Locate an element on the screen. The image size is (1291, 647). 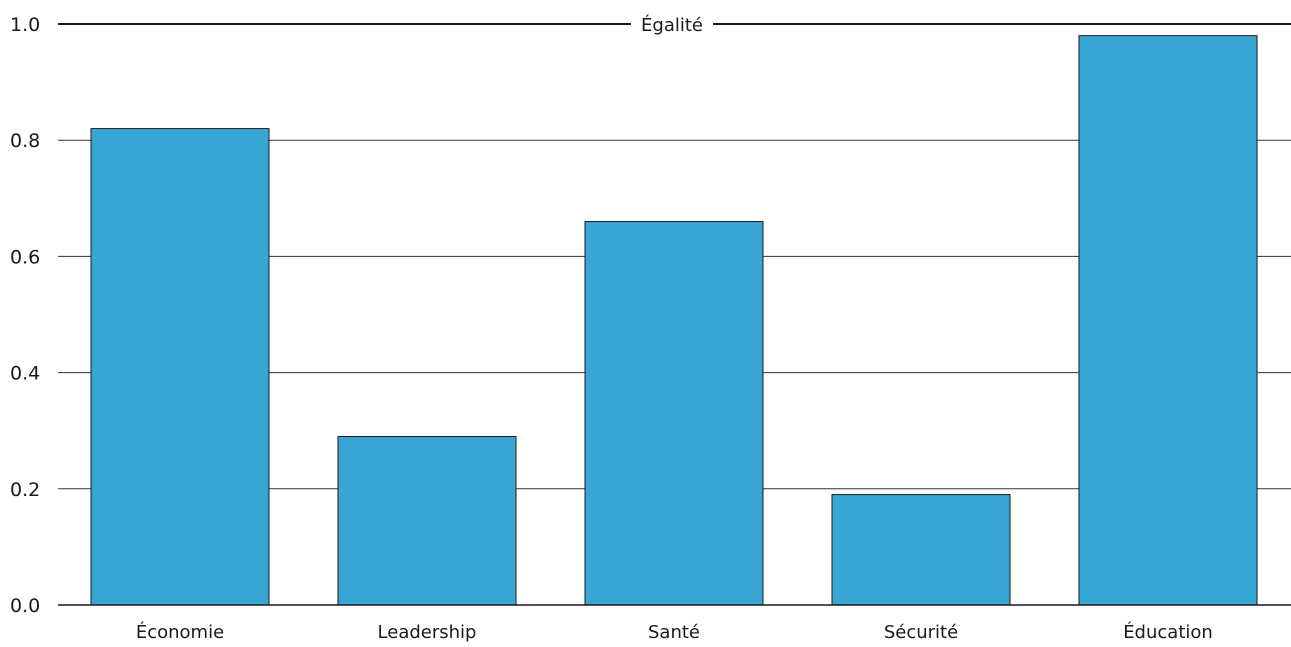
y-tick-label: 0.8 is located at coordinates (25, 141).